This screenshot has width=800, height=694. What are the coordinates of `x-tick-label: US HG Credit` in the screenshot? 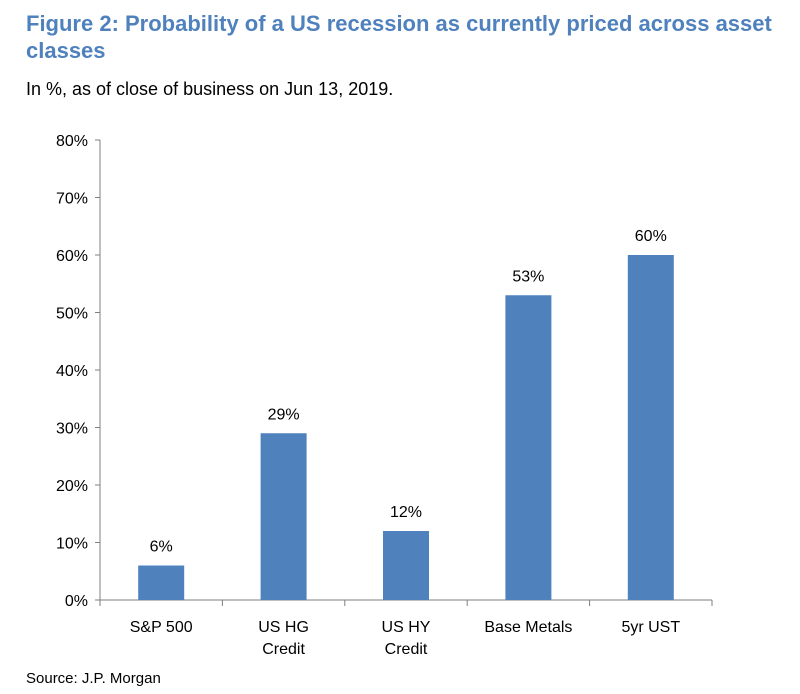 It's located at (283, 638).